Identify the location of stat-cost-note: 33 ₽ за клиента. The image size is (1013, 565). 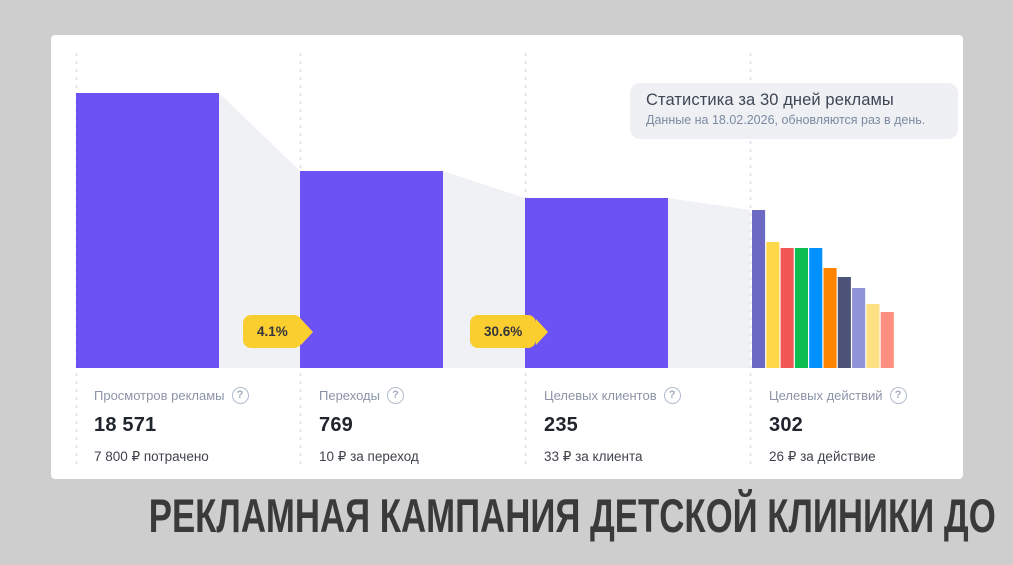
(593, 456).